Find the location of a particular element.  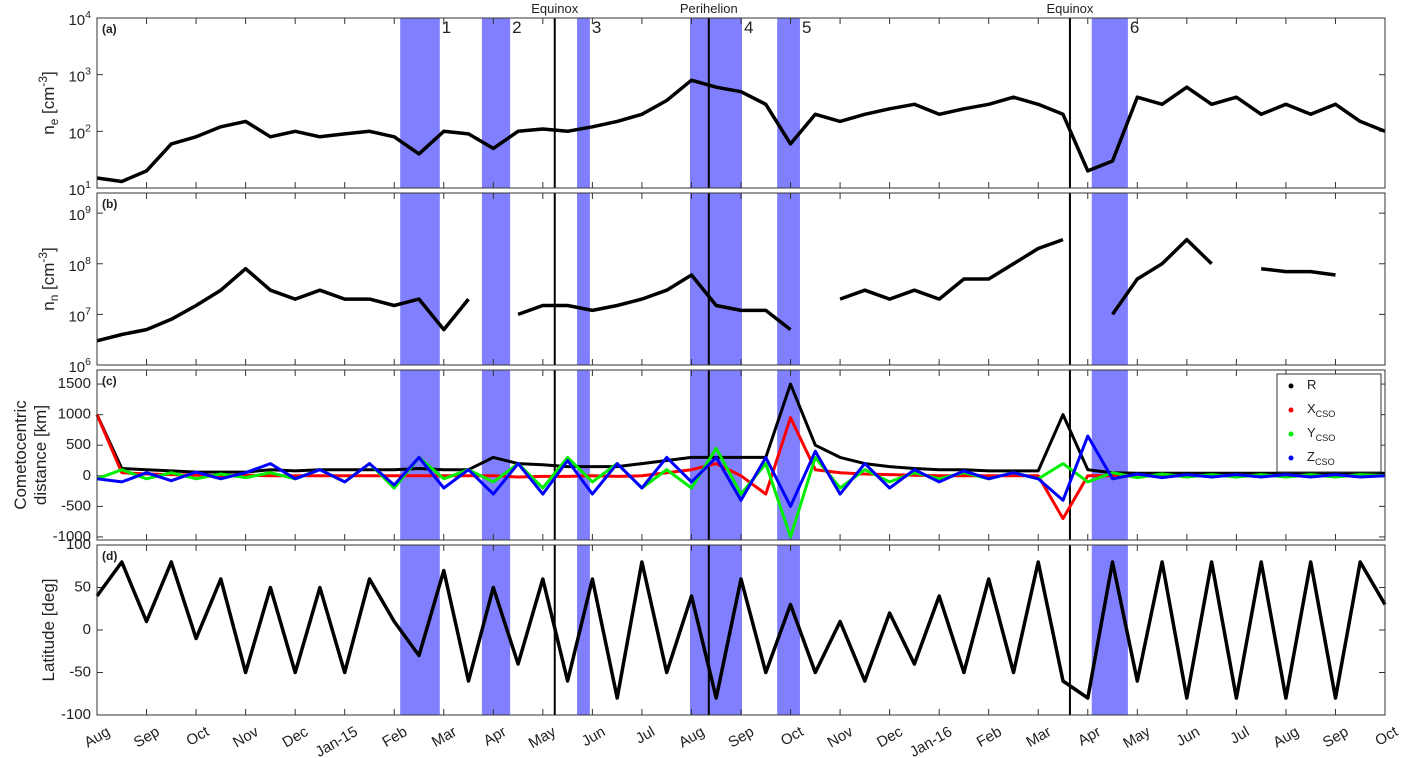

event-label: Perihelion is located at coordinates (709, 8).